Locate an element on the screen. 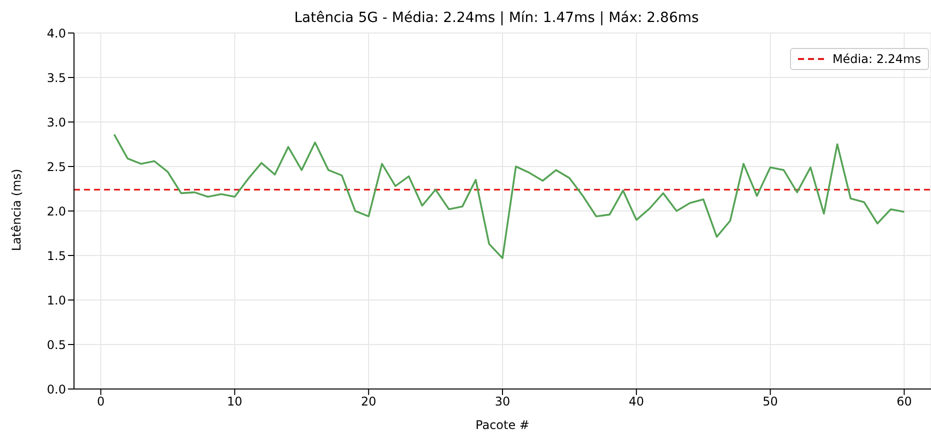  y-tick-label: 0.0 is located at coordinates (56, 389).